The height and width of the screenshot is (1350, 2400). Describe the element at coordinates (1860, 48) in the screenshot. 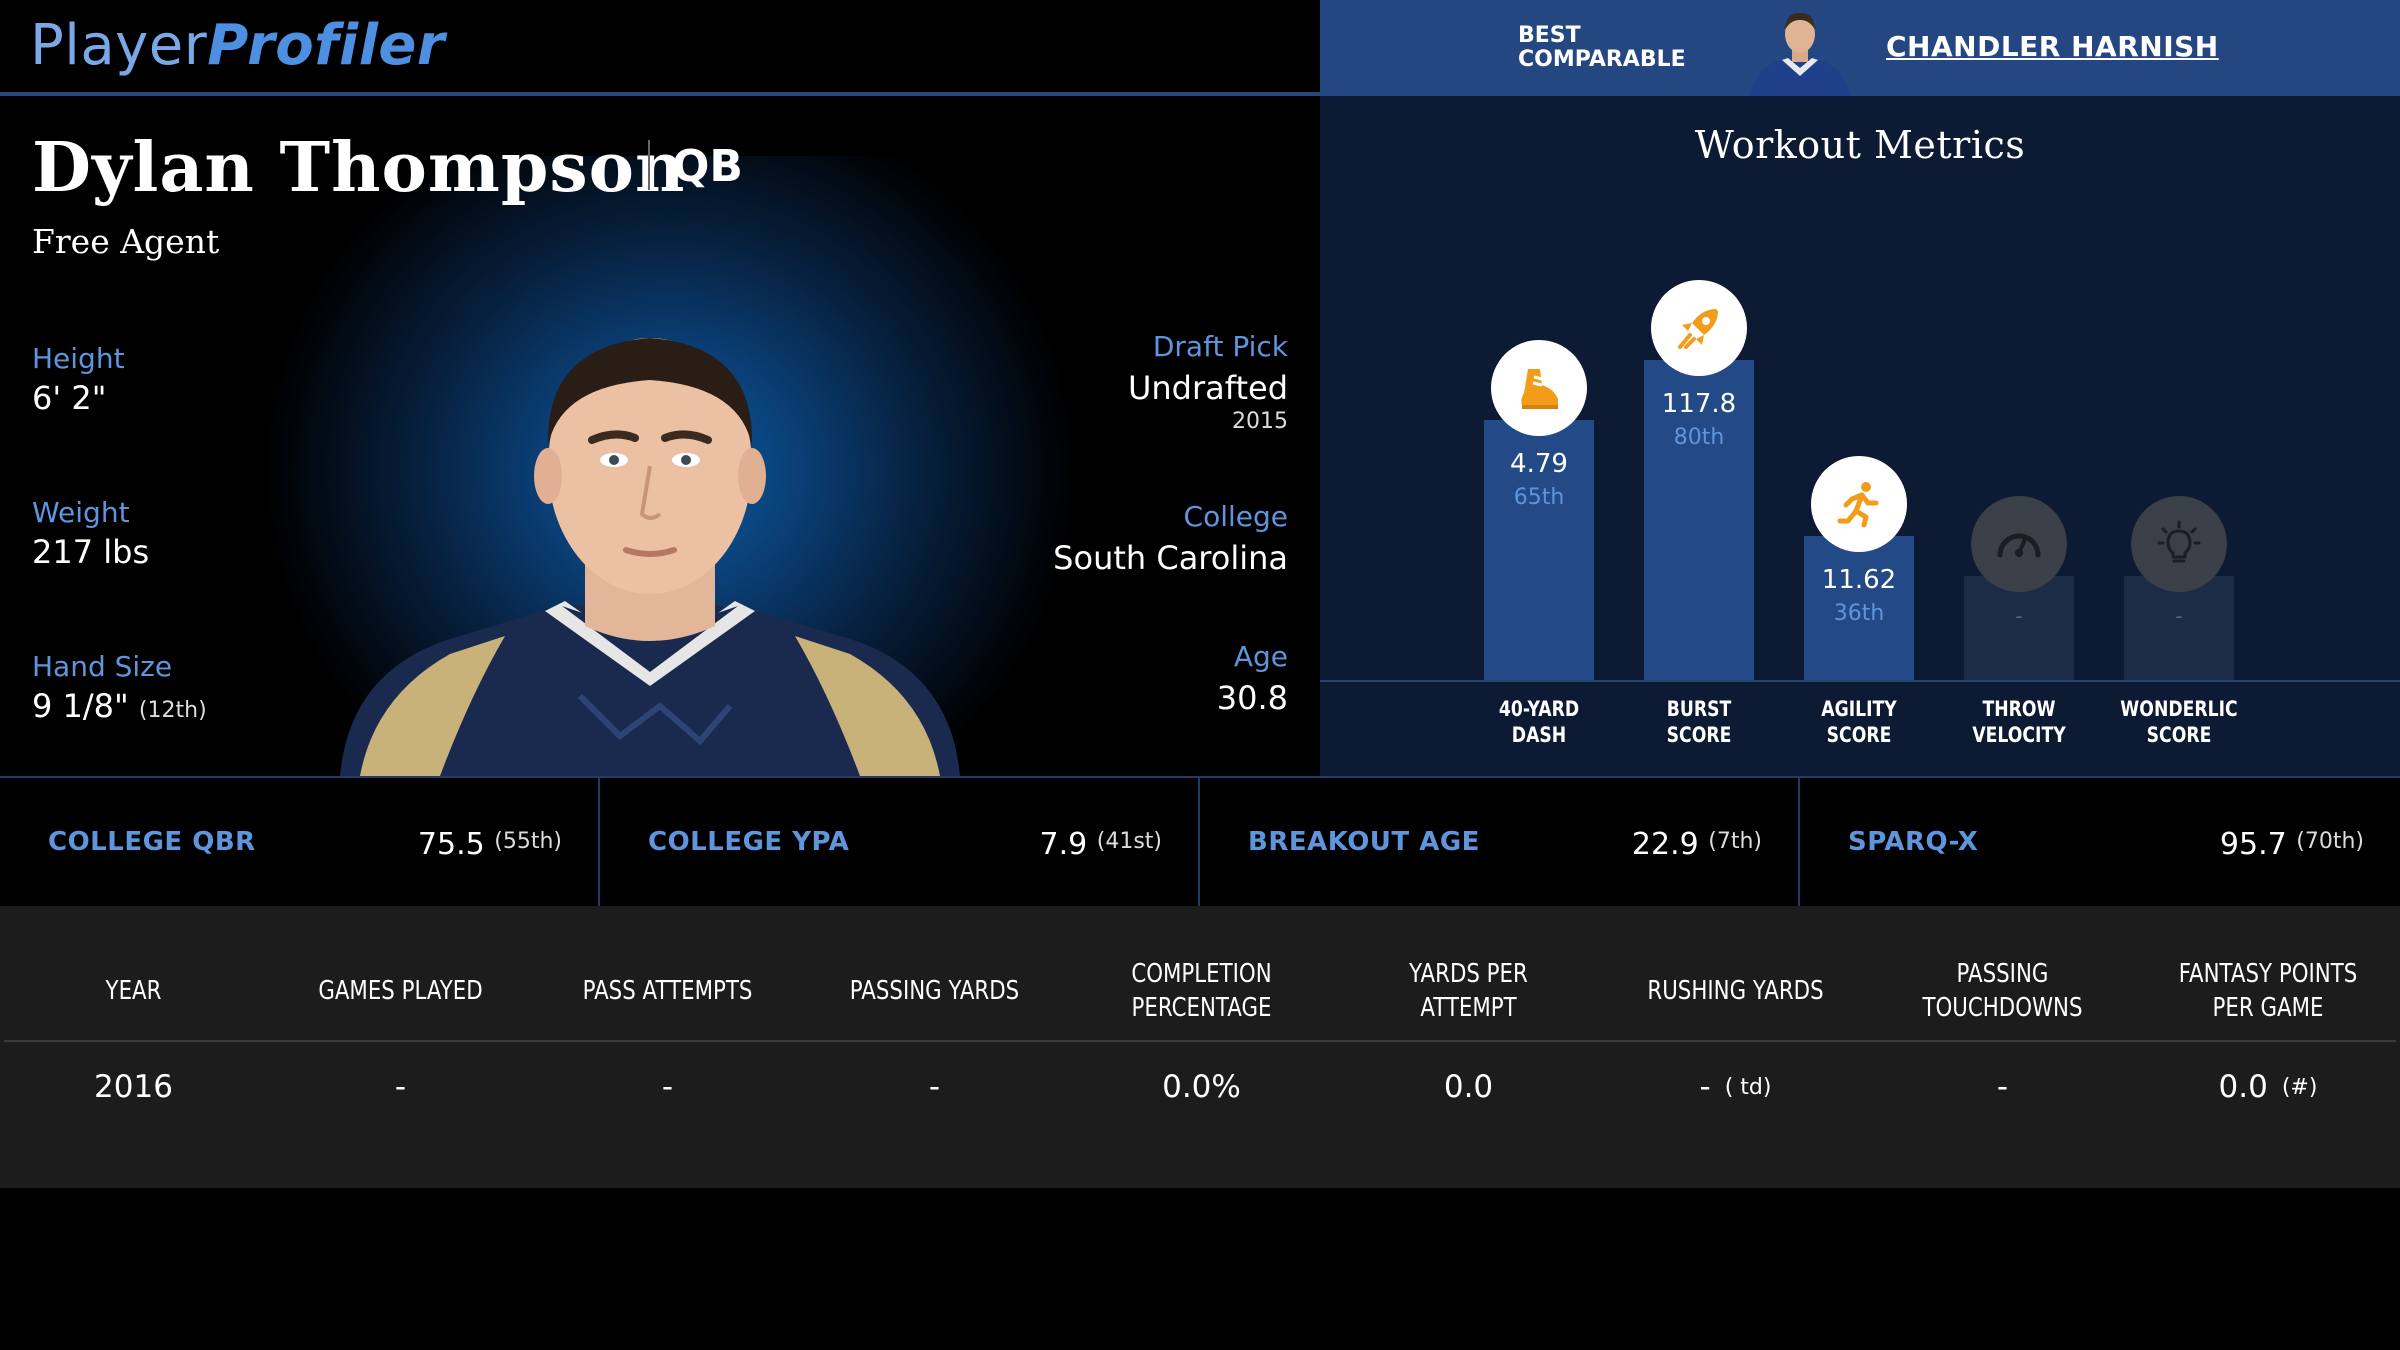

I see `best-comparable-bar: BEST COMPARABLE CHANDLER HARNISH` at that location.